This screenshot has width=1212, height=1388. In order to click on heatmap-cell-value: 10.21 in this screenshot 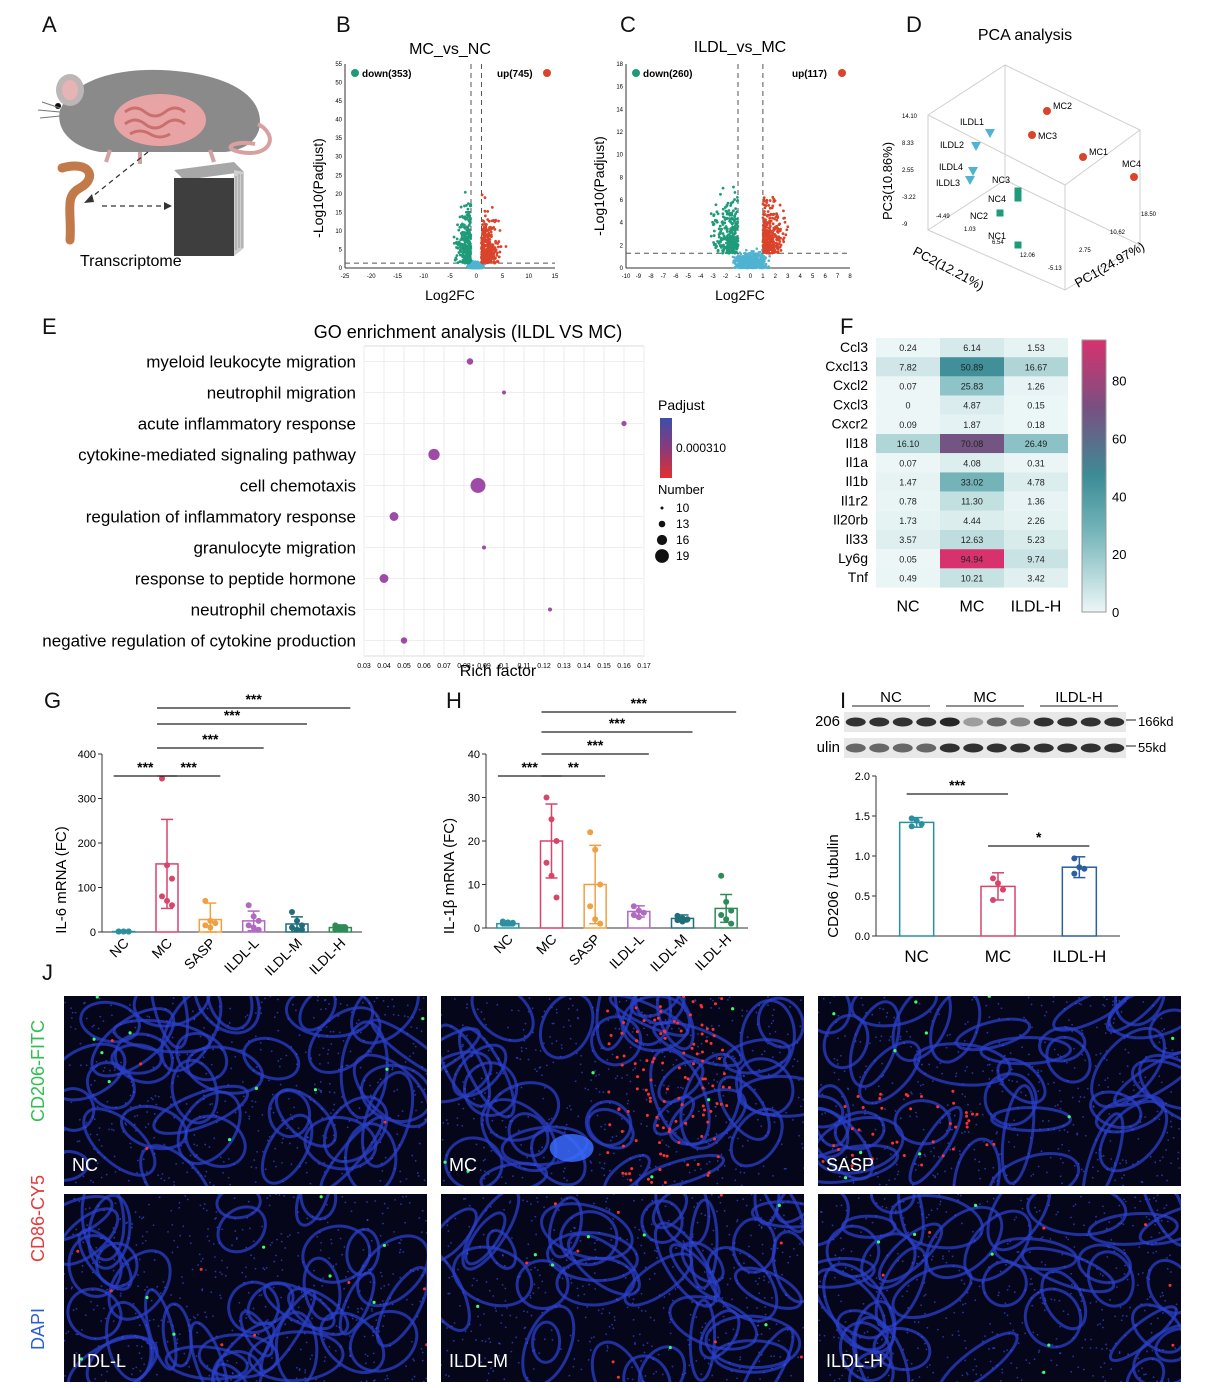, I will do `click(972, 578)`.